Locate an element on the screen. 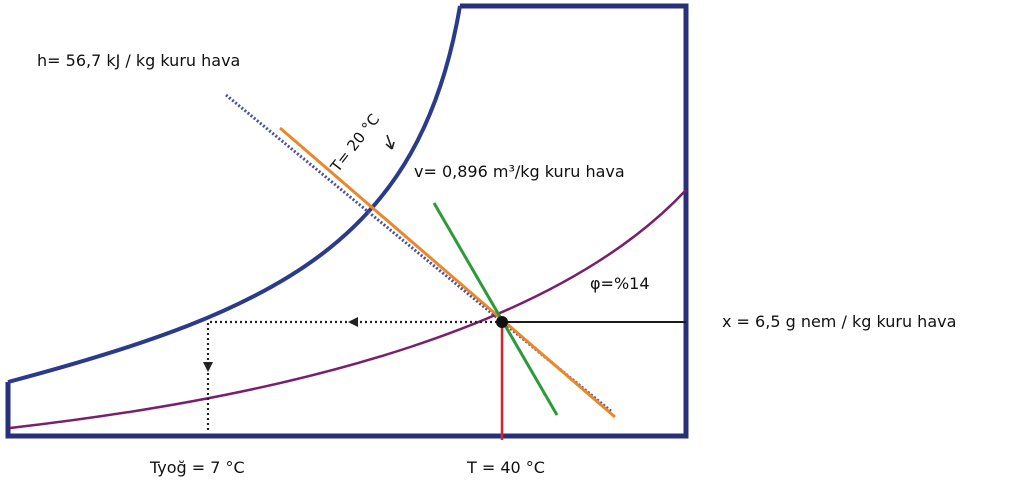  dew-point-arrow-left is located at coordinates (353, 322).